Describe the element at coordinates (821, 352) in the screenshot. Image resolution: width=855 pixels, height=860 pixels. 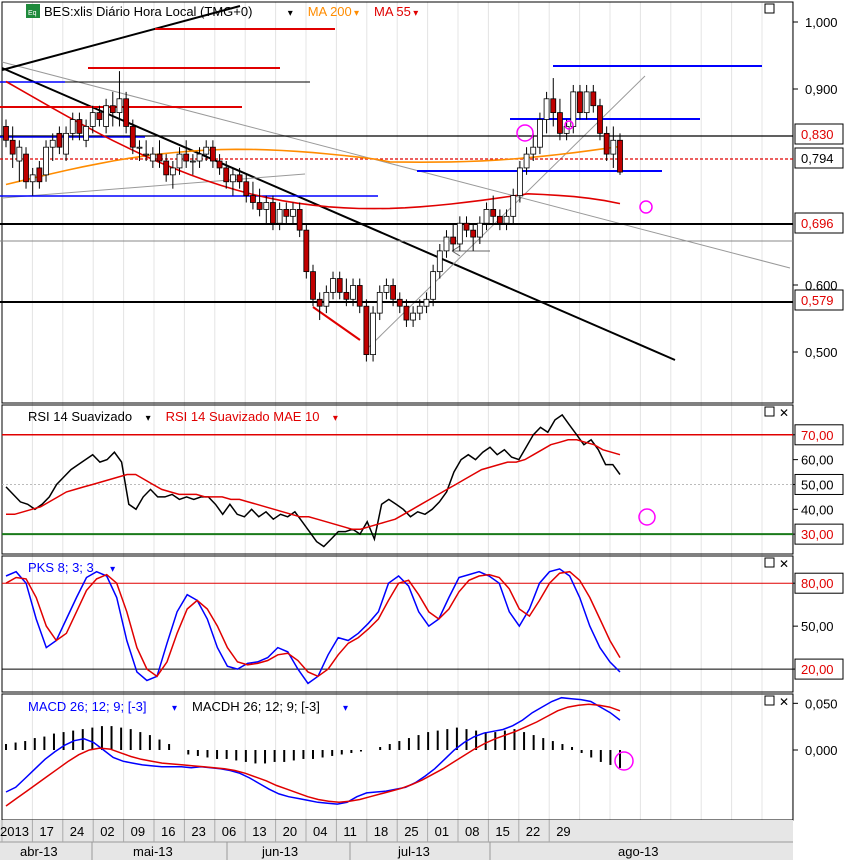
I see `axis-tick-label: 0,500` at that location.